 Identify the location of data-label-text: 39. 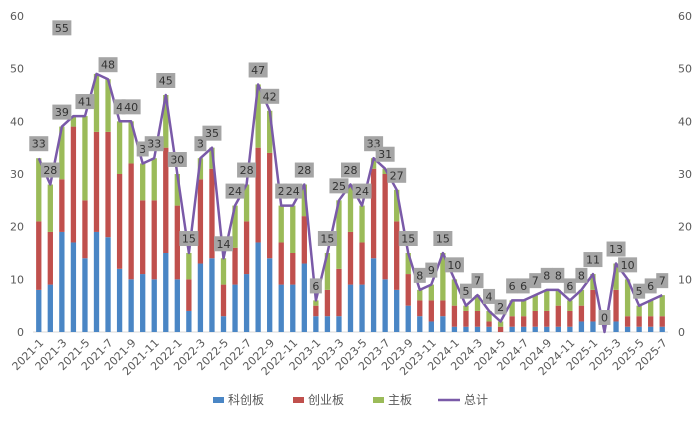
(62, 112).